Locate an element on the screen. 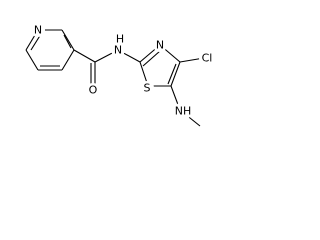 This screenshot has width=320, height=240. atom-label: O is located at coordinates (93, 90).